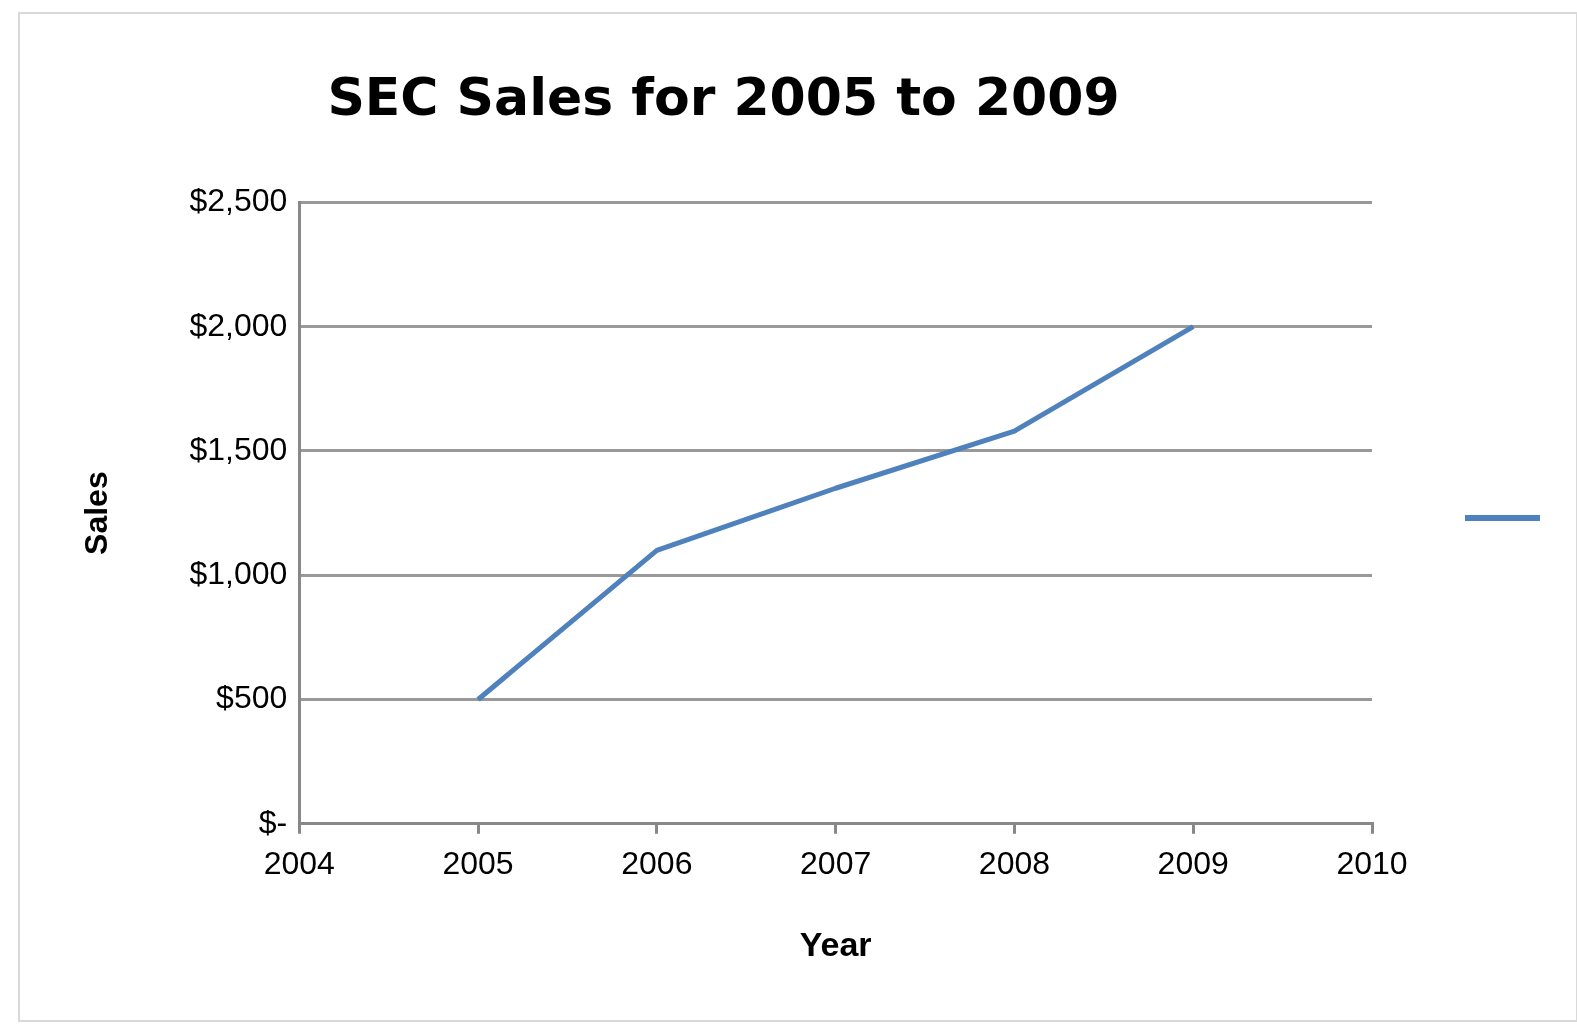  What do you see at coordinates (723, 96) in the screenshot?
I see `chart-title: SEC Sales for 2005 to 2009` at bounding box center [723, 96].